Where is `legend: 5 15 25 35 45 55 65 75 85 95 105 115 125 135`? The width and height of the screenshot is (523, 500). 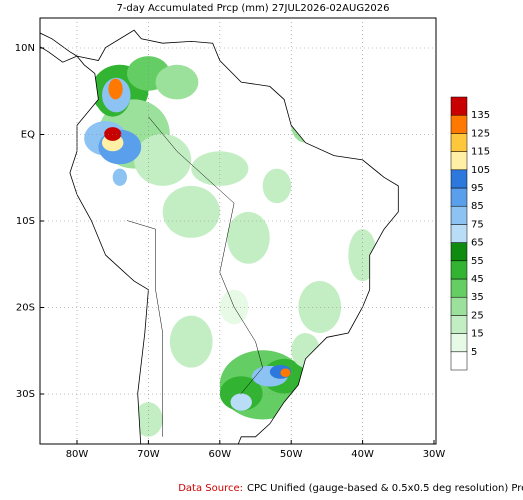 legend: 5 15 25 35 45 55 65 75 85 95 105 115 125 135 is located at coordinates (470, 233).